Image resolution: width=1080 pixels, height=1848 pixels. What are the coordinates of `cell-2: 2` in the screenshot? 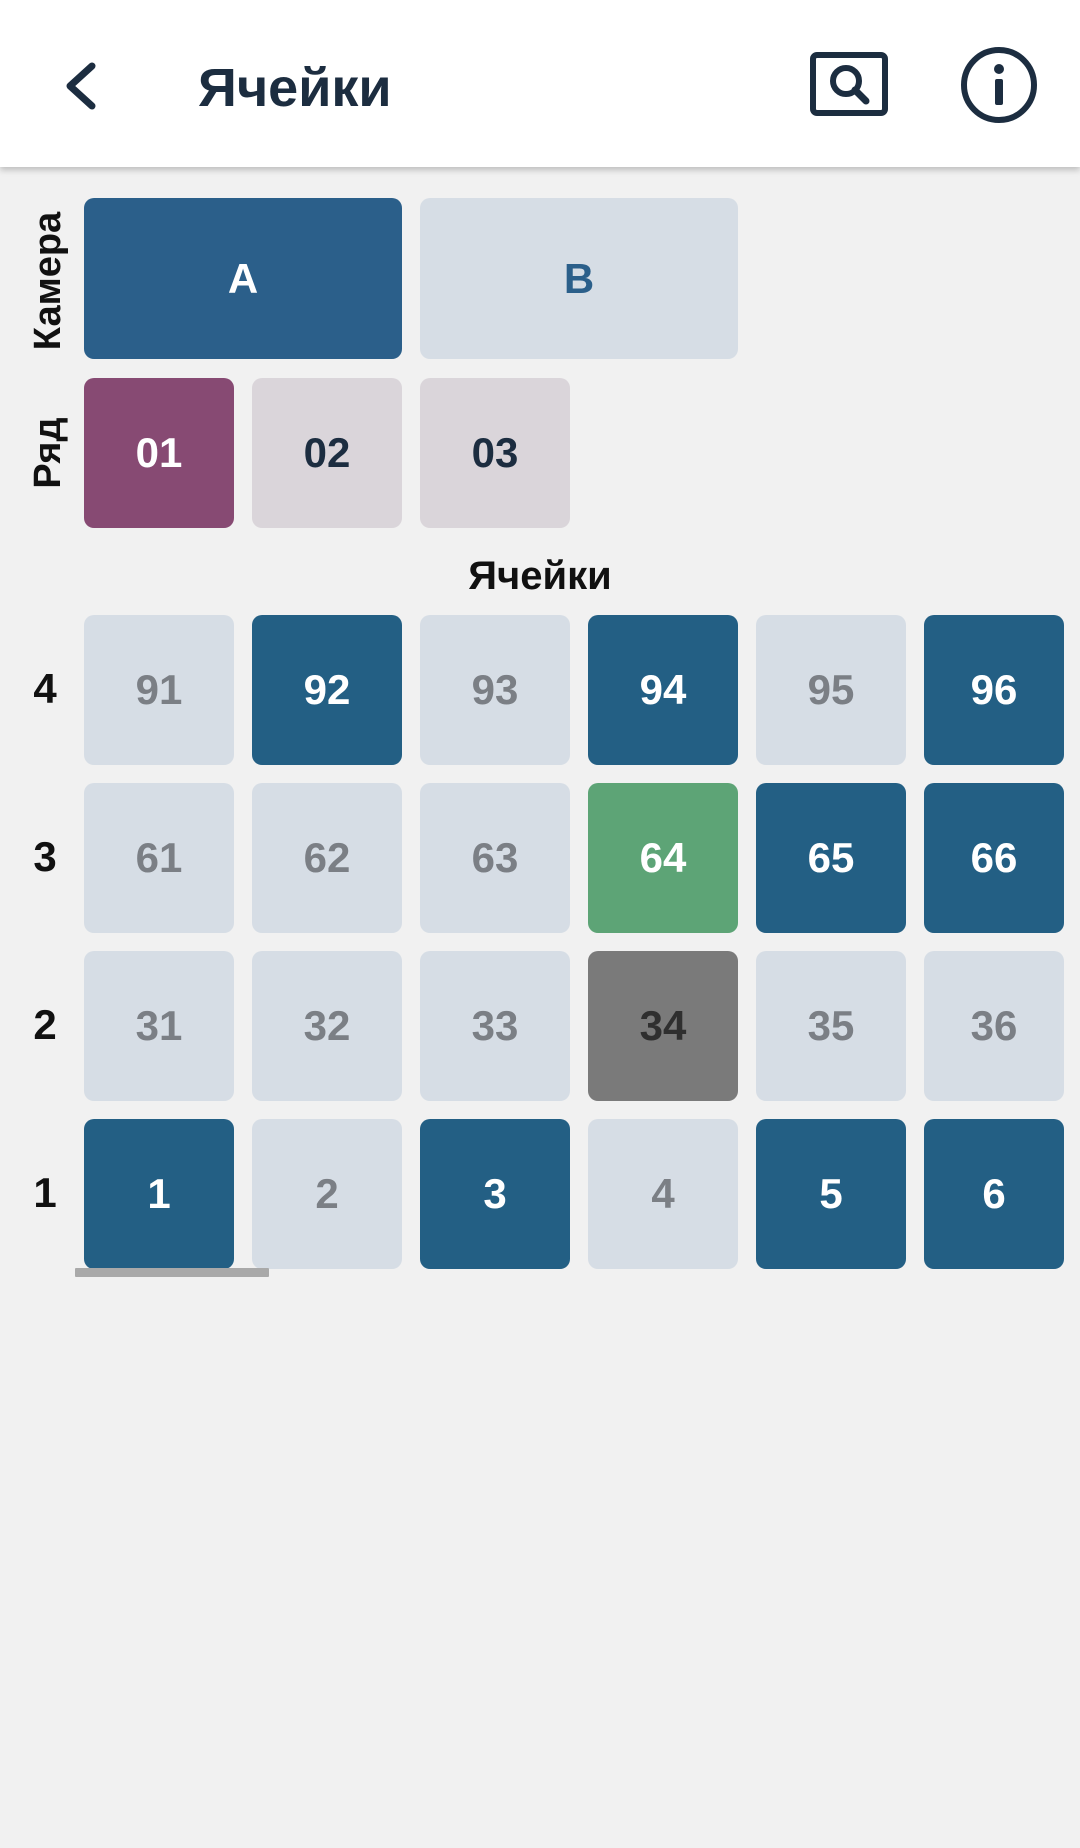 It's located at (327, 1194).